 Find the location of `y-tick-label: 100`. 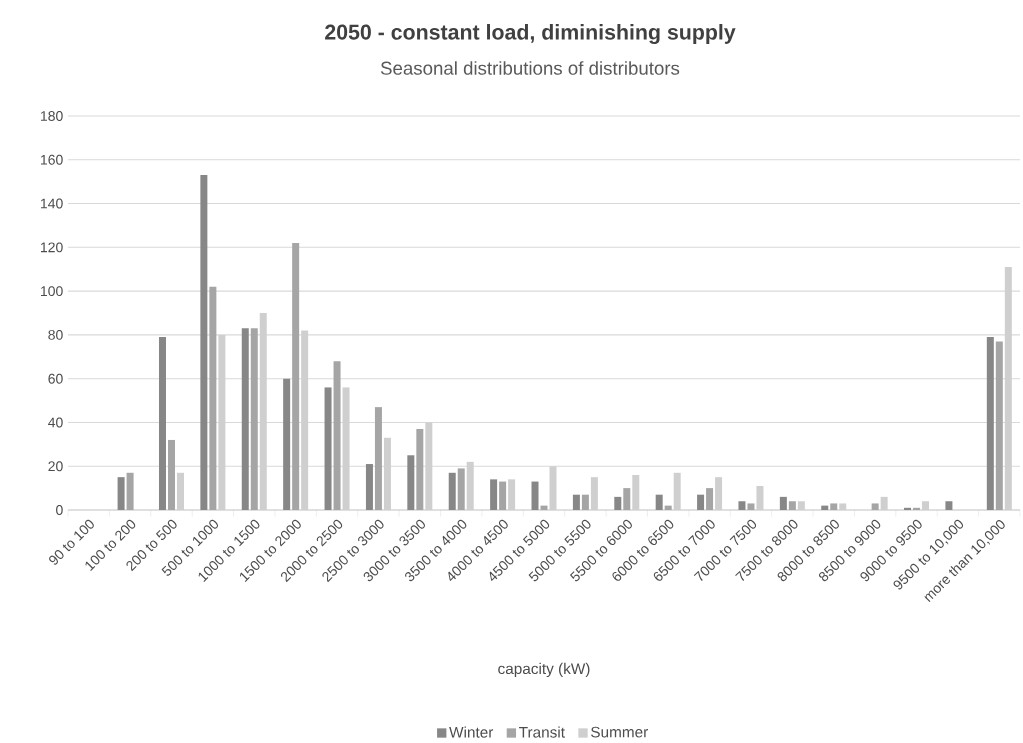

y-tick-label: 100 is located at coordinates (52, 291).